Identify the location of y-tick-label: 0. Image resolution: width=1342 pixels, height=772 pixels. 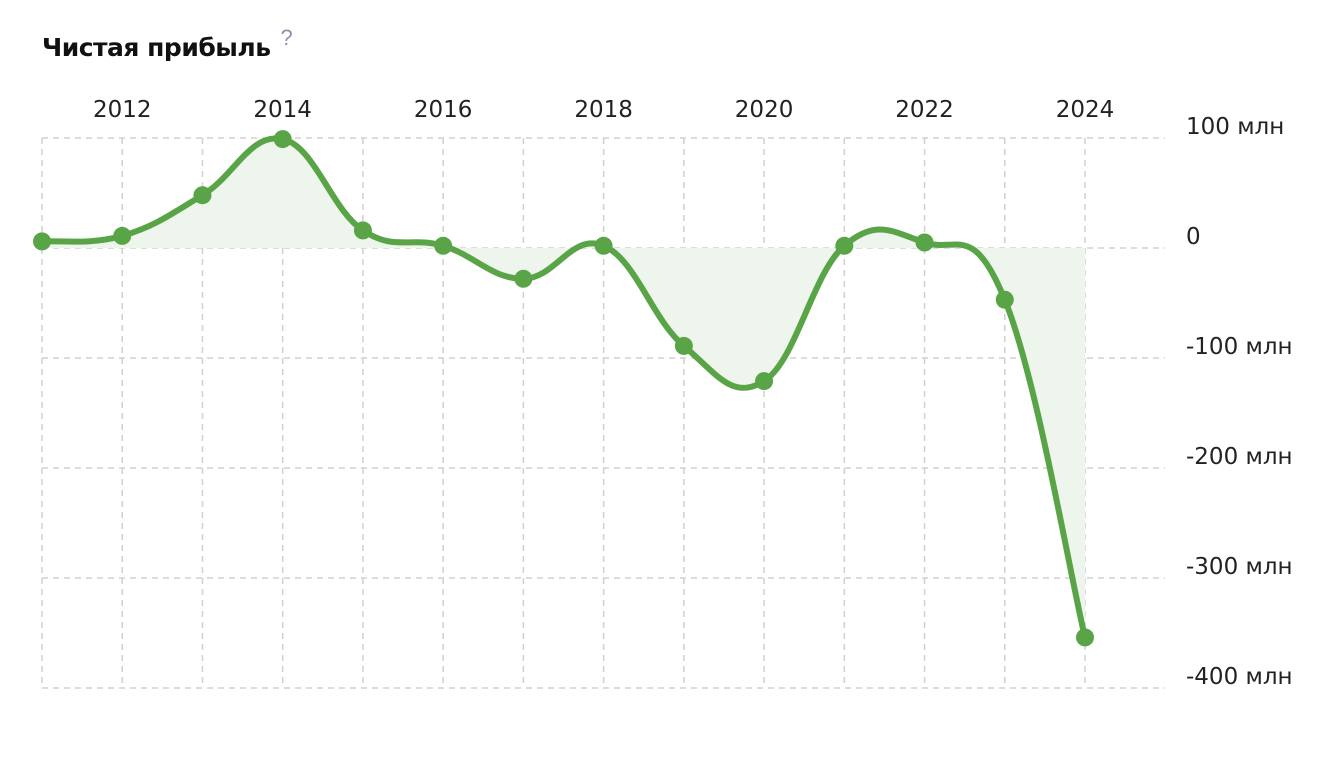
(1193, 237).